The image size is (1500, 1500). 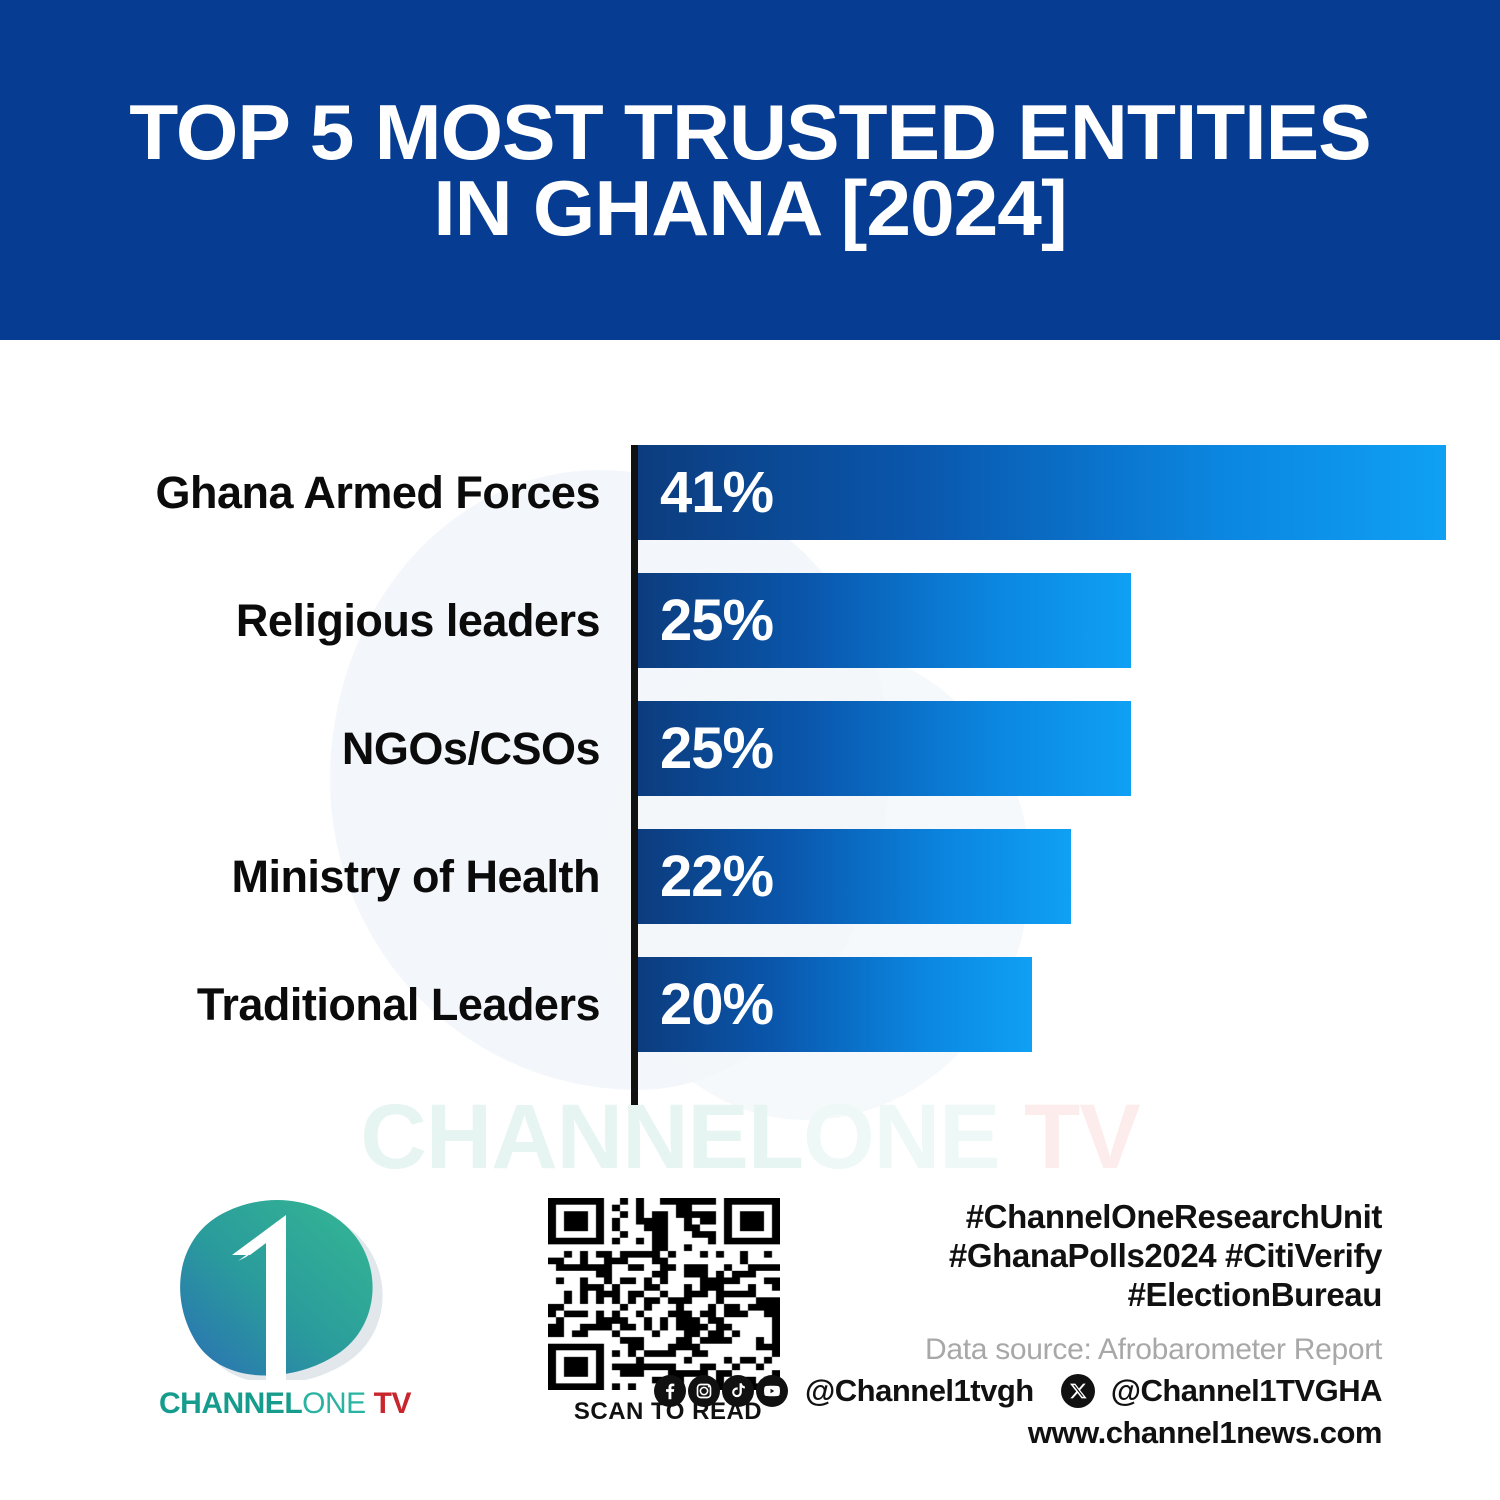 I want to click on wordmark-channel: CHANNEL, so click(x=230, y=1403).